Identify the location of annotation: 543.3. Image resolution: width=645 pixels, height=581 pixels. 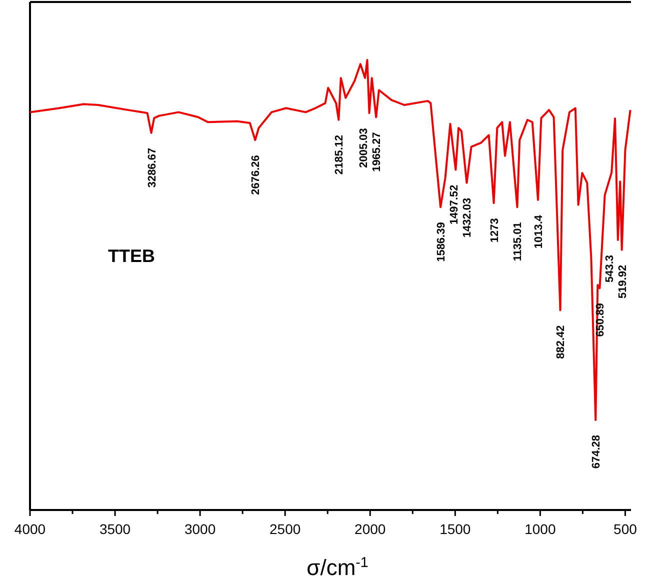
(610, 269).